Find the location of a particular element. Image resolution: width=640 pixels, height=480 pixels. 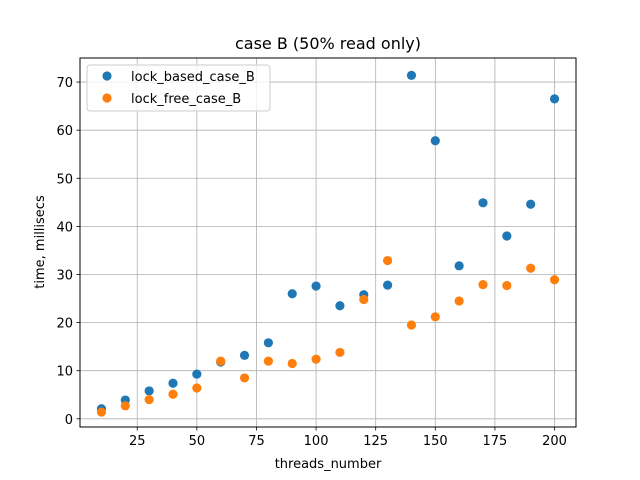

x-tick-label: 150 is located at coordinates (435, 441).